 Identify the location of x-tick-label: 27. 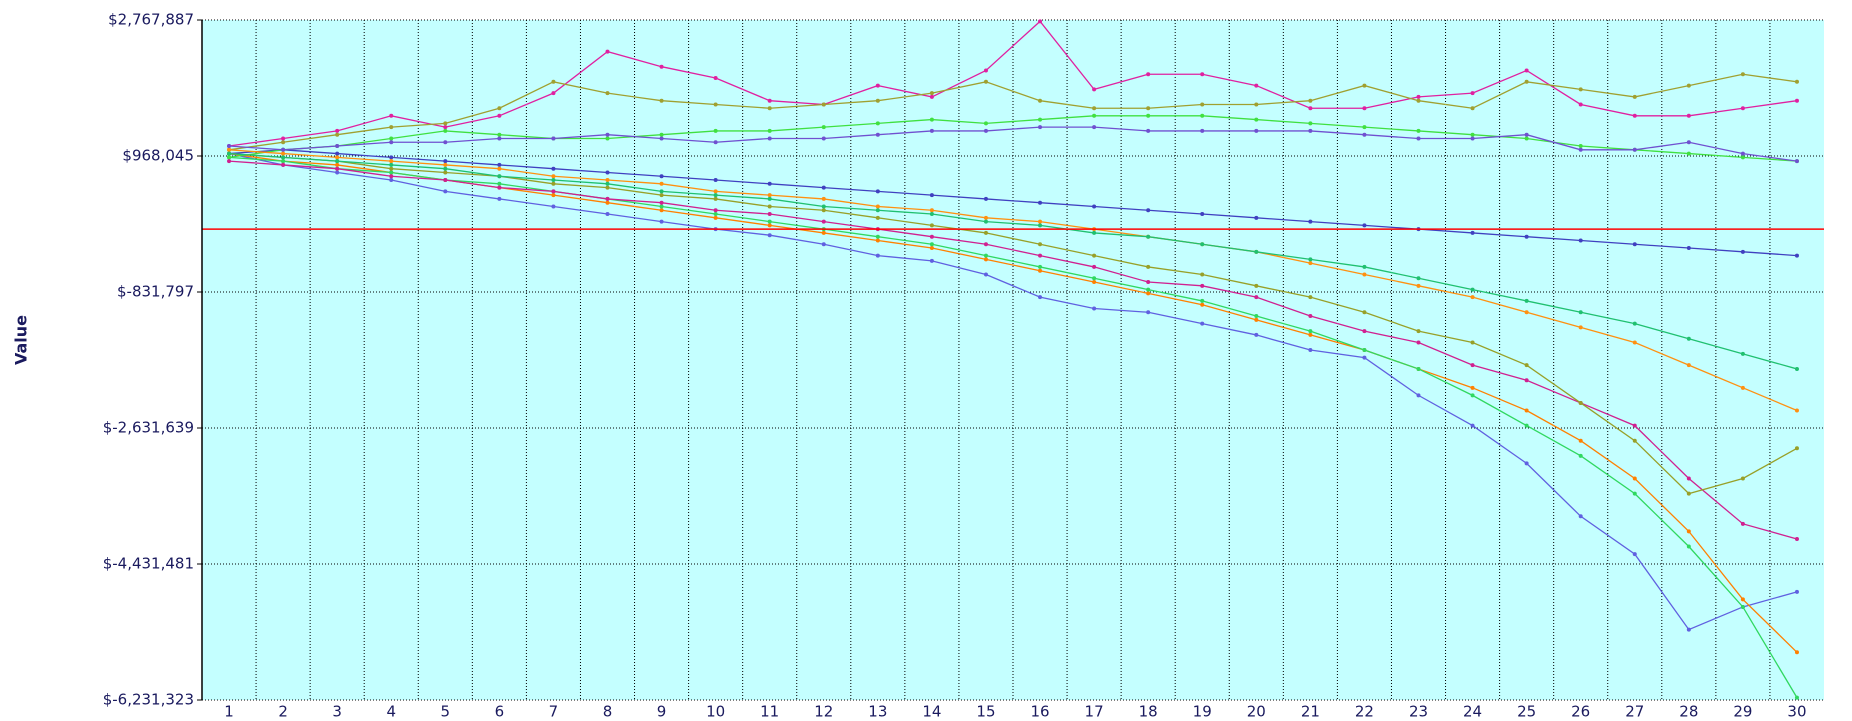
(1634, 712).